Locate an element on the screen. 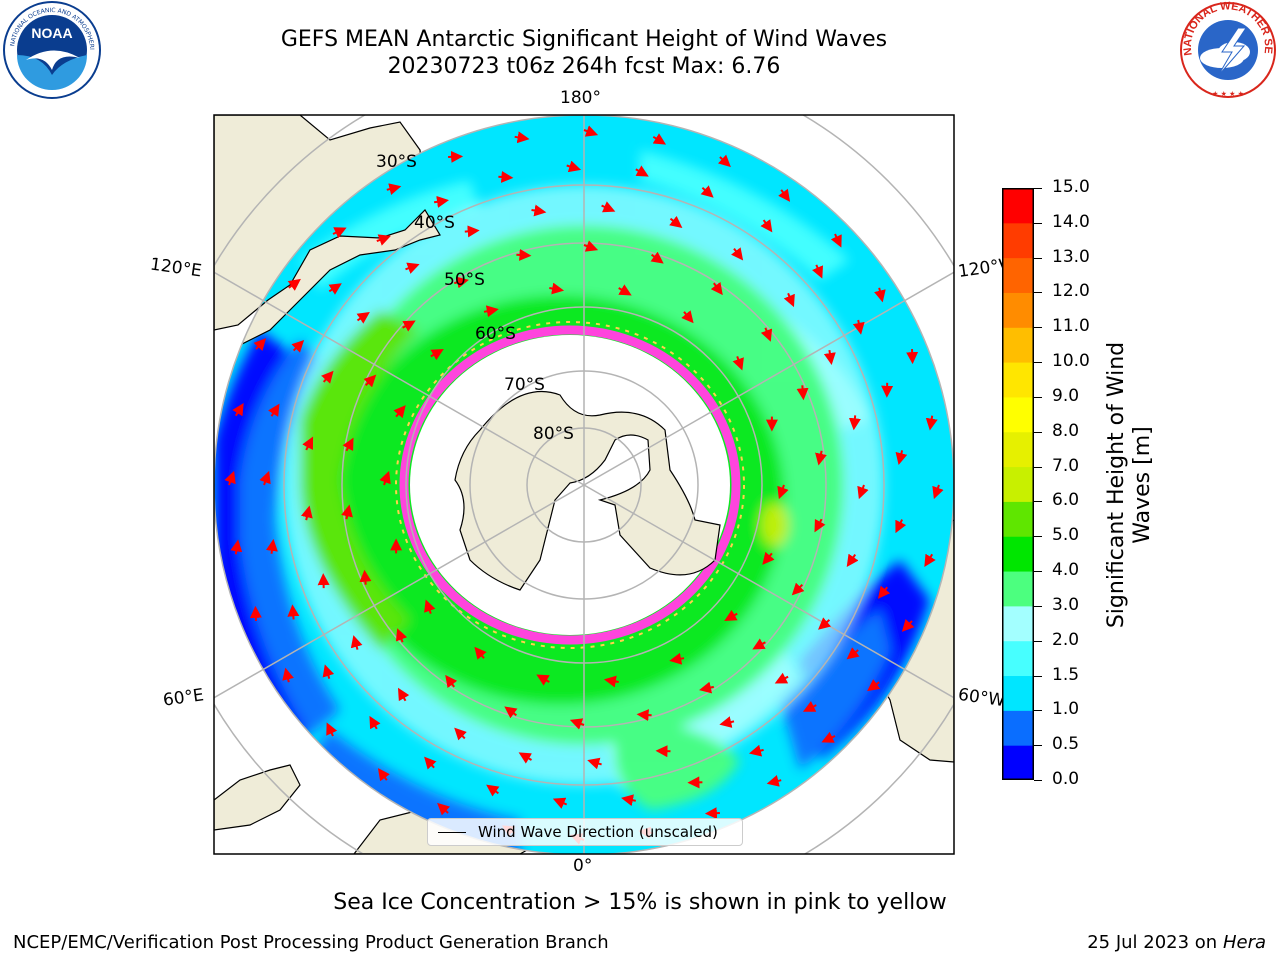 The image size is (1280, 960). colorbar-tick-label: 0.5 is located at coordinates (1066, 744).